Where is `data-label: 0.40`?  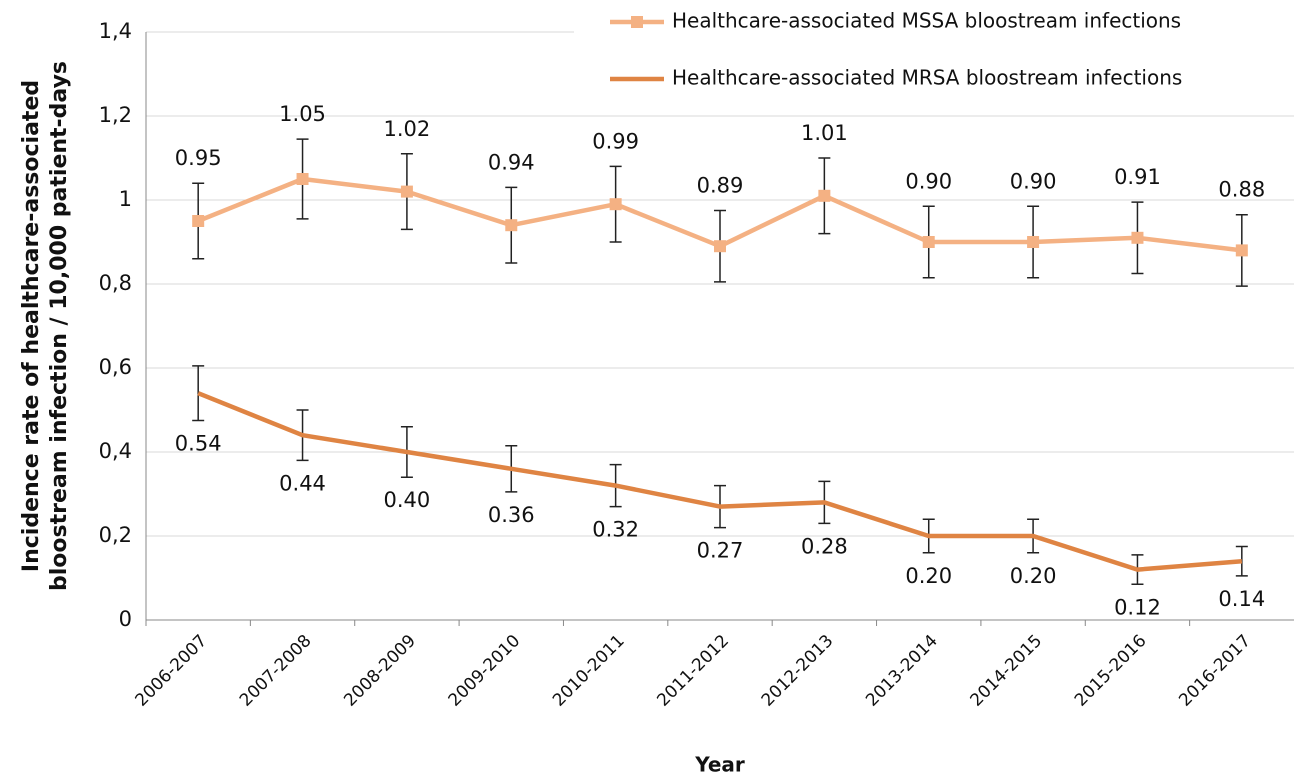
data-label: 0.40 is located at coordinates (407, 500).